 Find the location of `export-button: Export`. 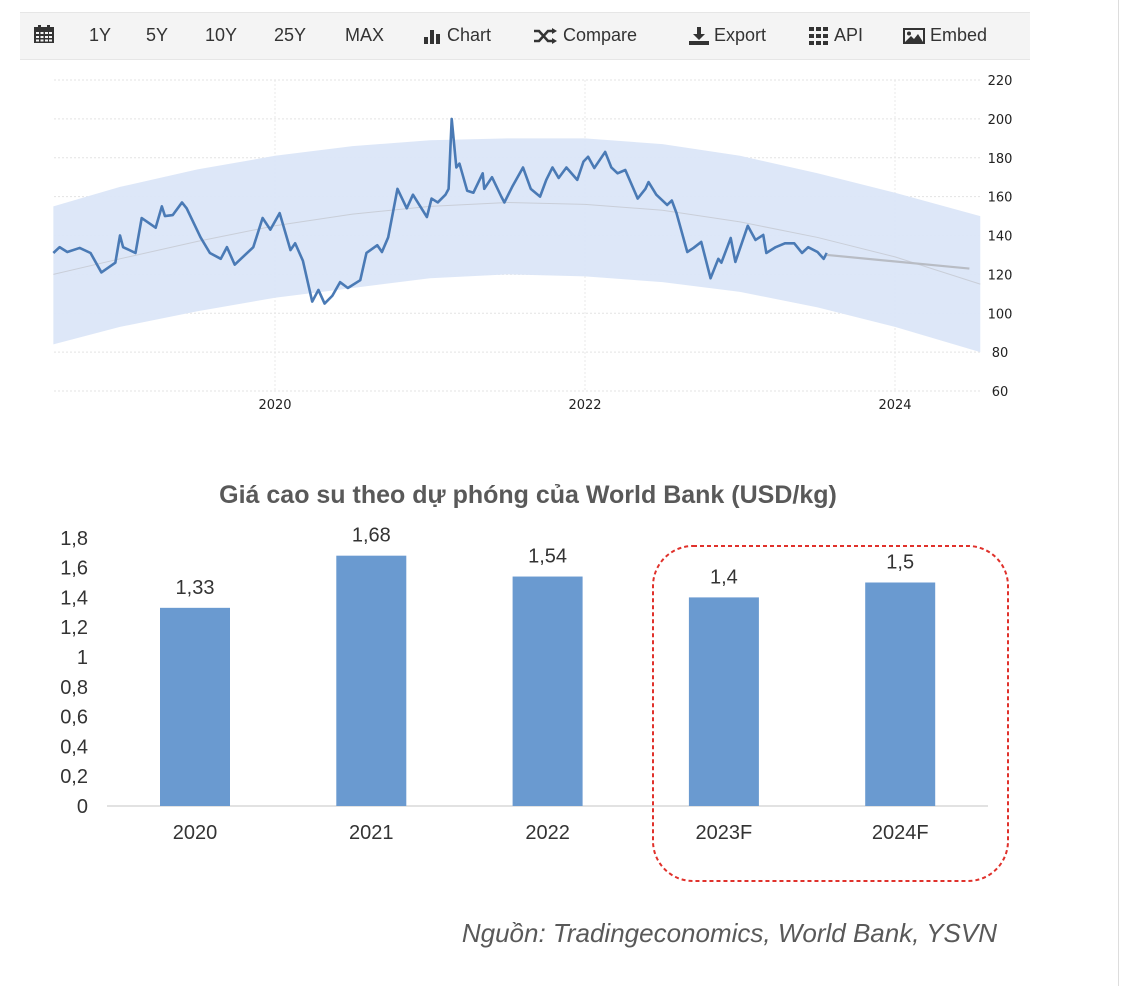

export-button: Export is located at coordinates (727, 35).